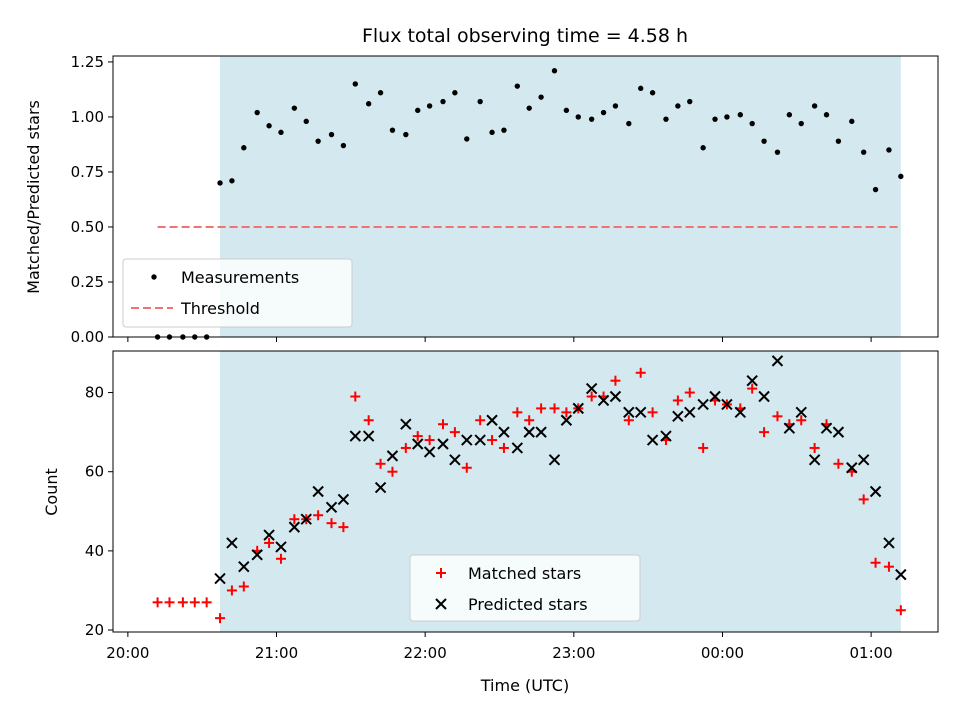 The image size is (960, 720). Describe the element at coordinates (94, 472) in the screenshot. I see `bottom-y-tick-label: 60` at that location.